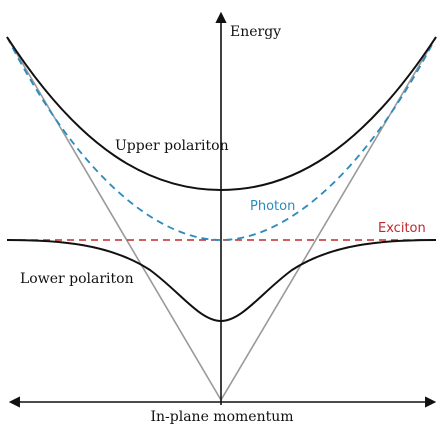  Describe the element at coordinates (272, 206) in the screenshot. I see `photon-label: Photon` at that location.